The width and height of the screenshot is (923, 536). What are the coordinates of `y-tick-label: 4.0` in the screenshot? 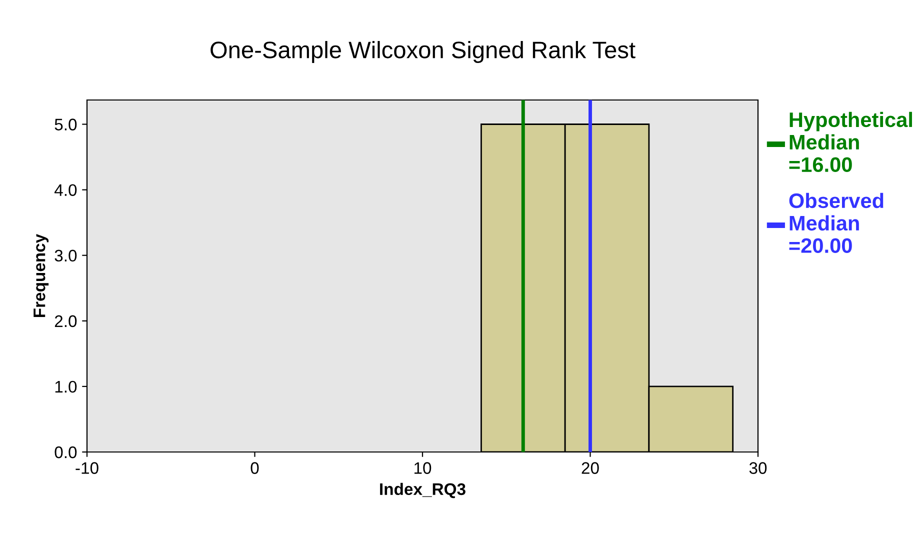 It's located at (65, 190).